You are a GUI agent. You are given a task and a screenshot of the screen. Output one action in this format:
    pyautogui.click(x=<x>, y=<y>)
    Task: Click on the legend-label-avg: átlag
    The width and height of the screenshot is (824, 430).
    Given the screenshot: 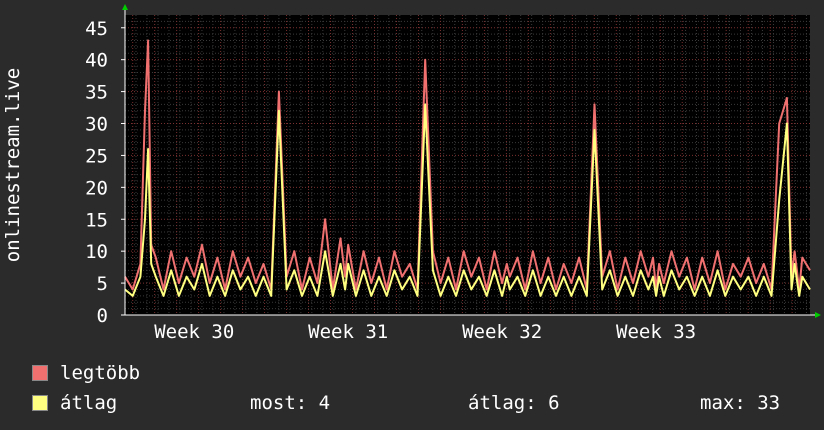 What is the action you would take?
    pyautogui.click(x=89, y=403)
    